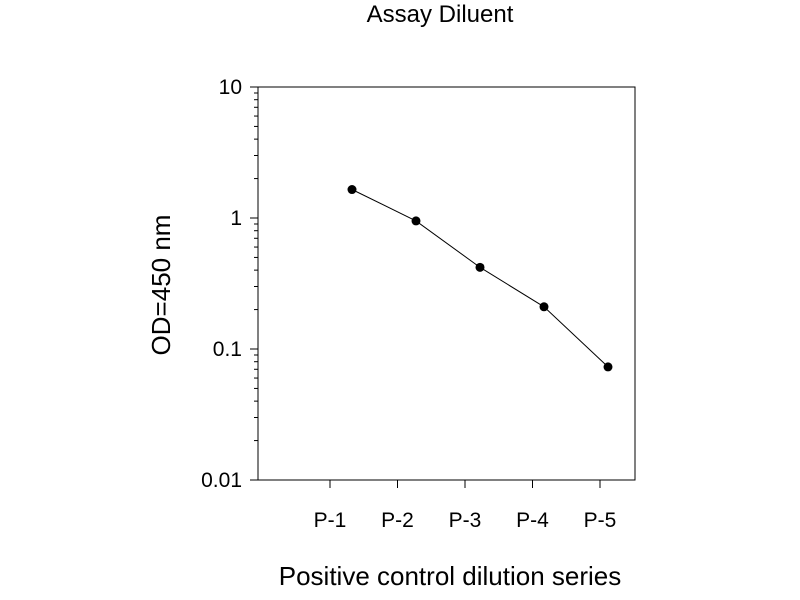 Image resolution: width=800 pixels, height=600 pixels. Describe the element at coordinates (236, 218) in the screenshot. I see `y-tick-label: 1` at that location.